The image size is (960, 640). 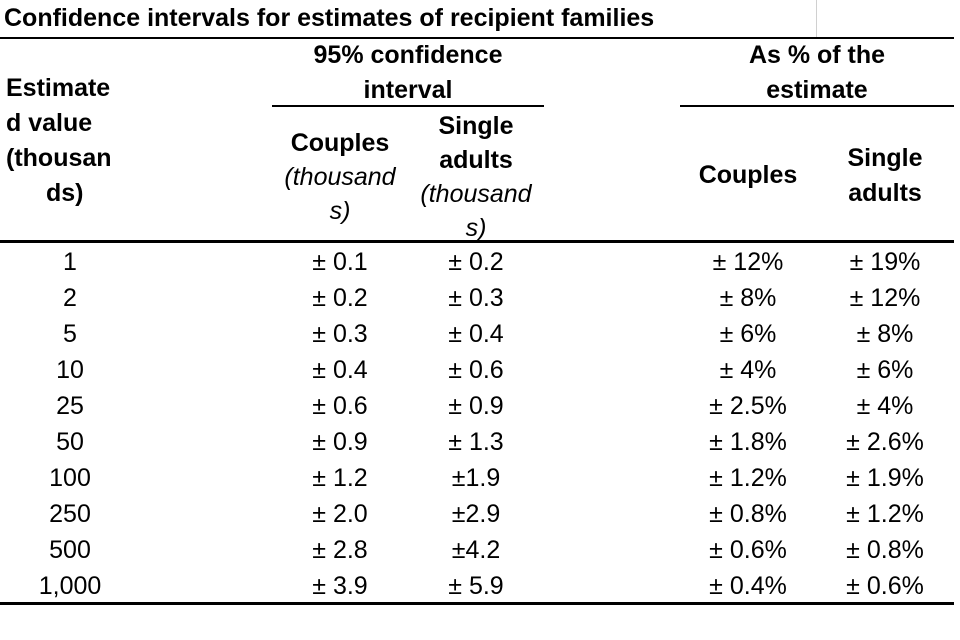 What do you see at coordinates (885, 298) in the screenshot?
I see `cell-pct-single: ± 12%` at bounding box center [885, 298].